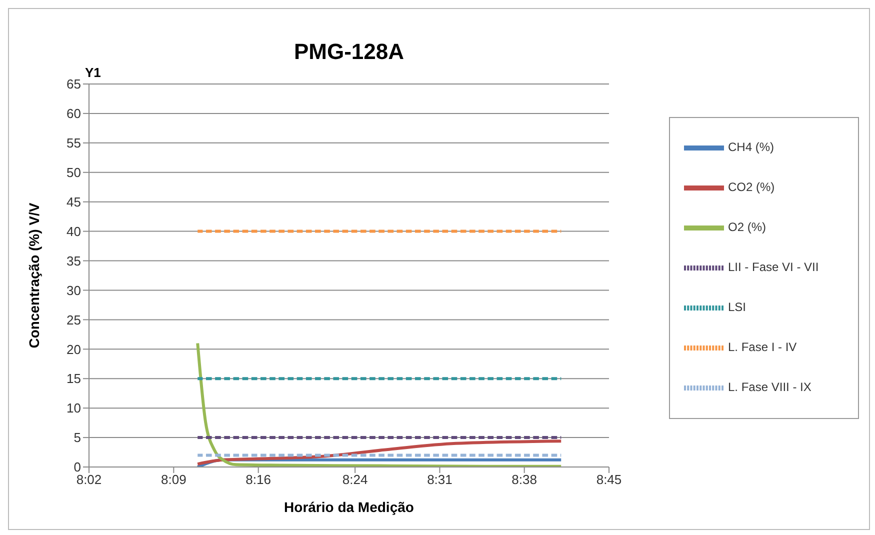 The image size is (875, 535). I want to click on x-tick-label: 8:16, so click(258, 480).